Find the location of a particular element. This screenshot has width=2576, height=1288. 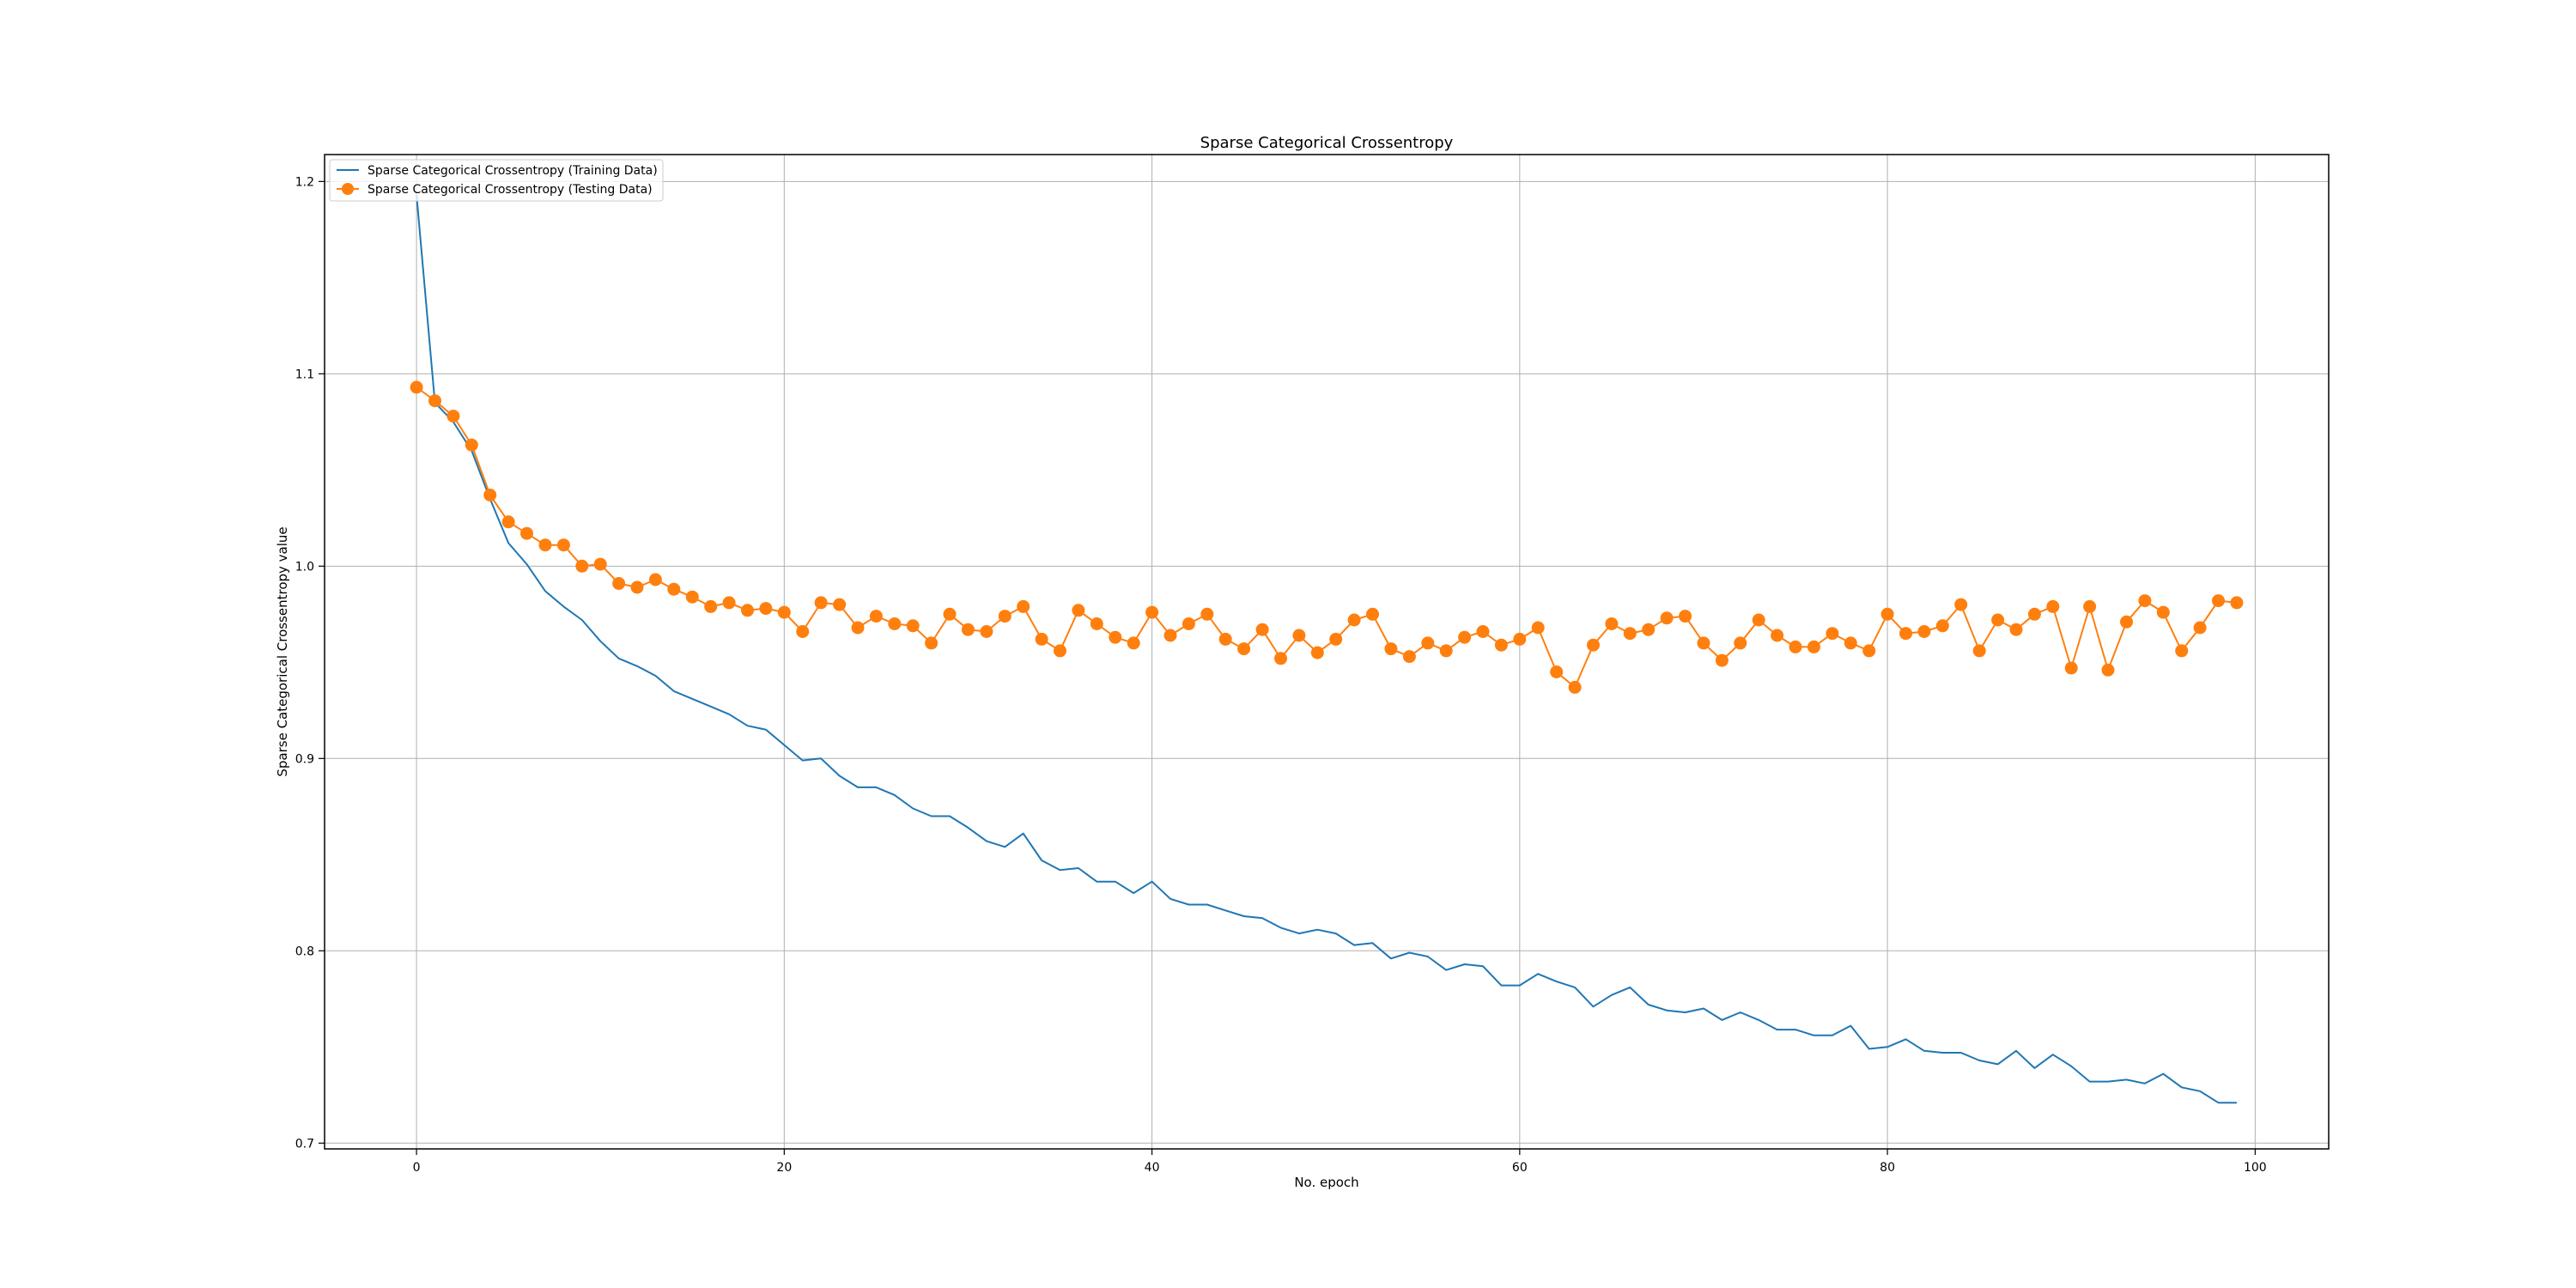

y-tick-label: 0.8 is located at coordinates (304, 951).